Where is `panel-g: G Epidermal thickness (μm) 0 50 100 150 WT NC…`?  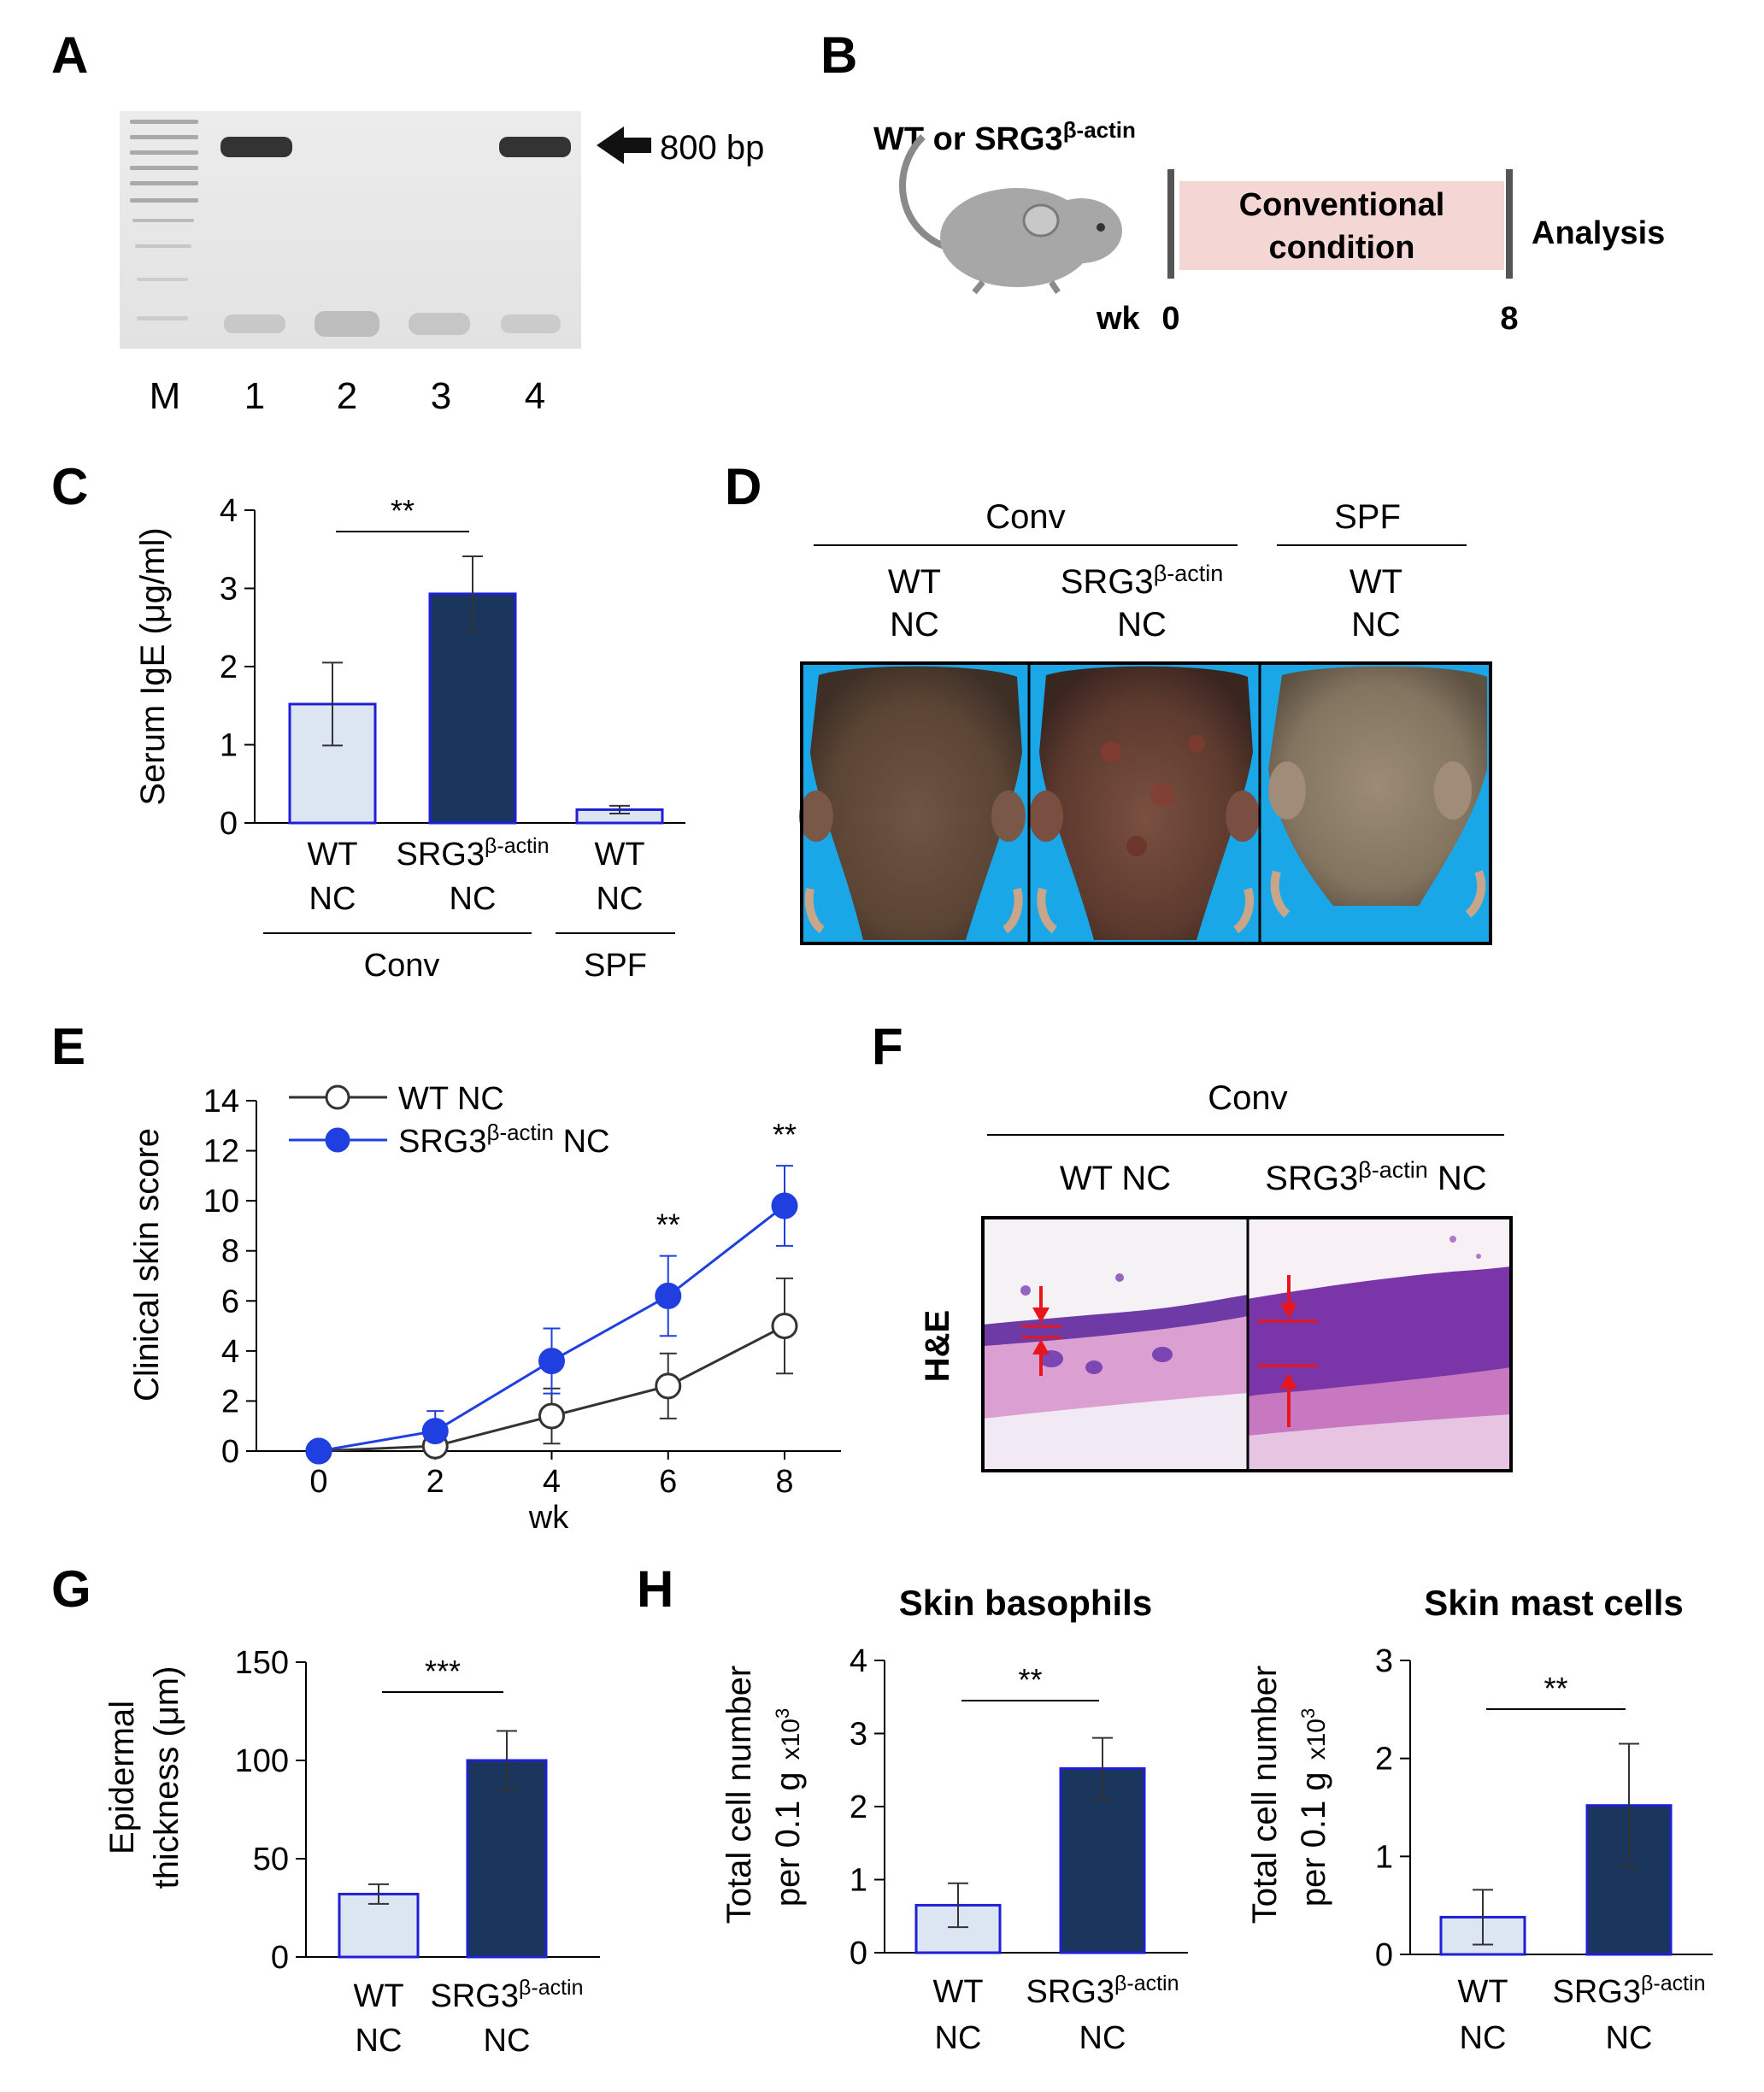 panel-g: G Epidermal thickness (μm) 0 50 100 150 WT NC… is located at coordinates (325, 1809).